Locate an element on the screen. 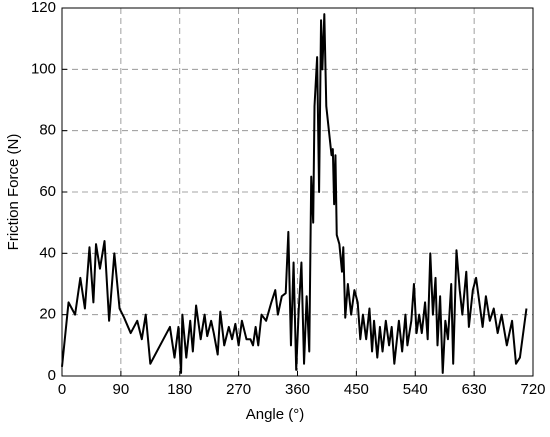  y-tick-label: 60 is located at coordinates (47, 191).